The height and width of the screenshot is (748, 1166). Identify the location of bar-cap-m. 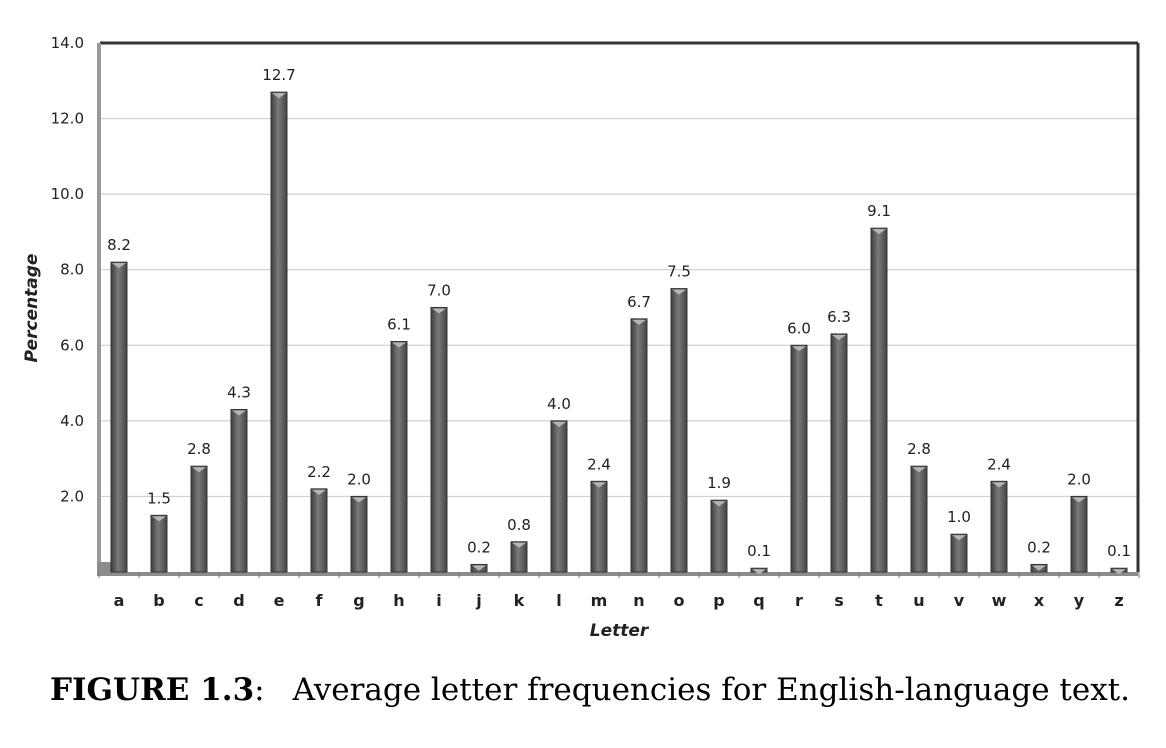
(599, 485).